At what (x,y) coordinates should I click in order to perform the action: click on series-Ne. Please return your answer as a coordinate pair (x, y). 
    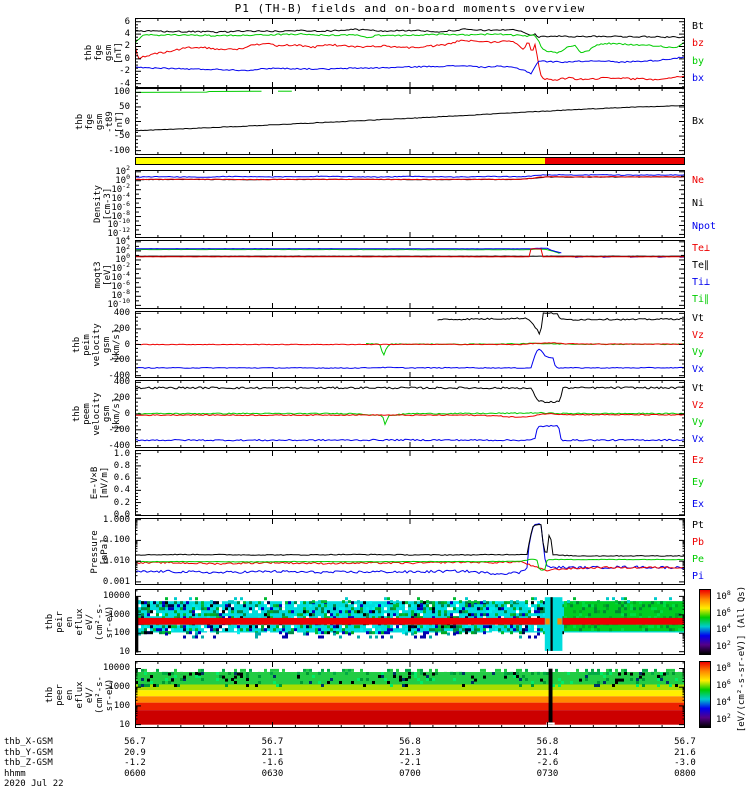
    Looking at the image, I should click on (410, 178).